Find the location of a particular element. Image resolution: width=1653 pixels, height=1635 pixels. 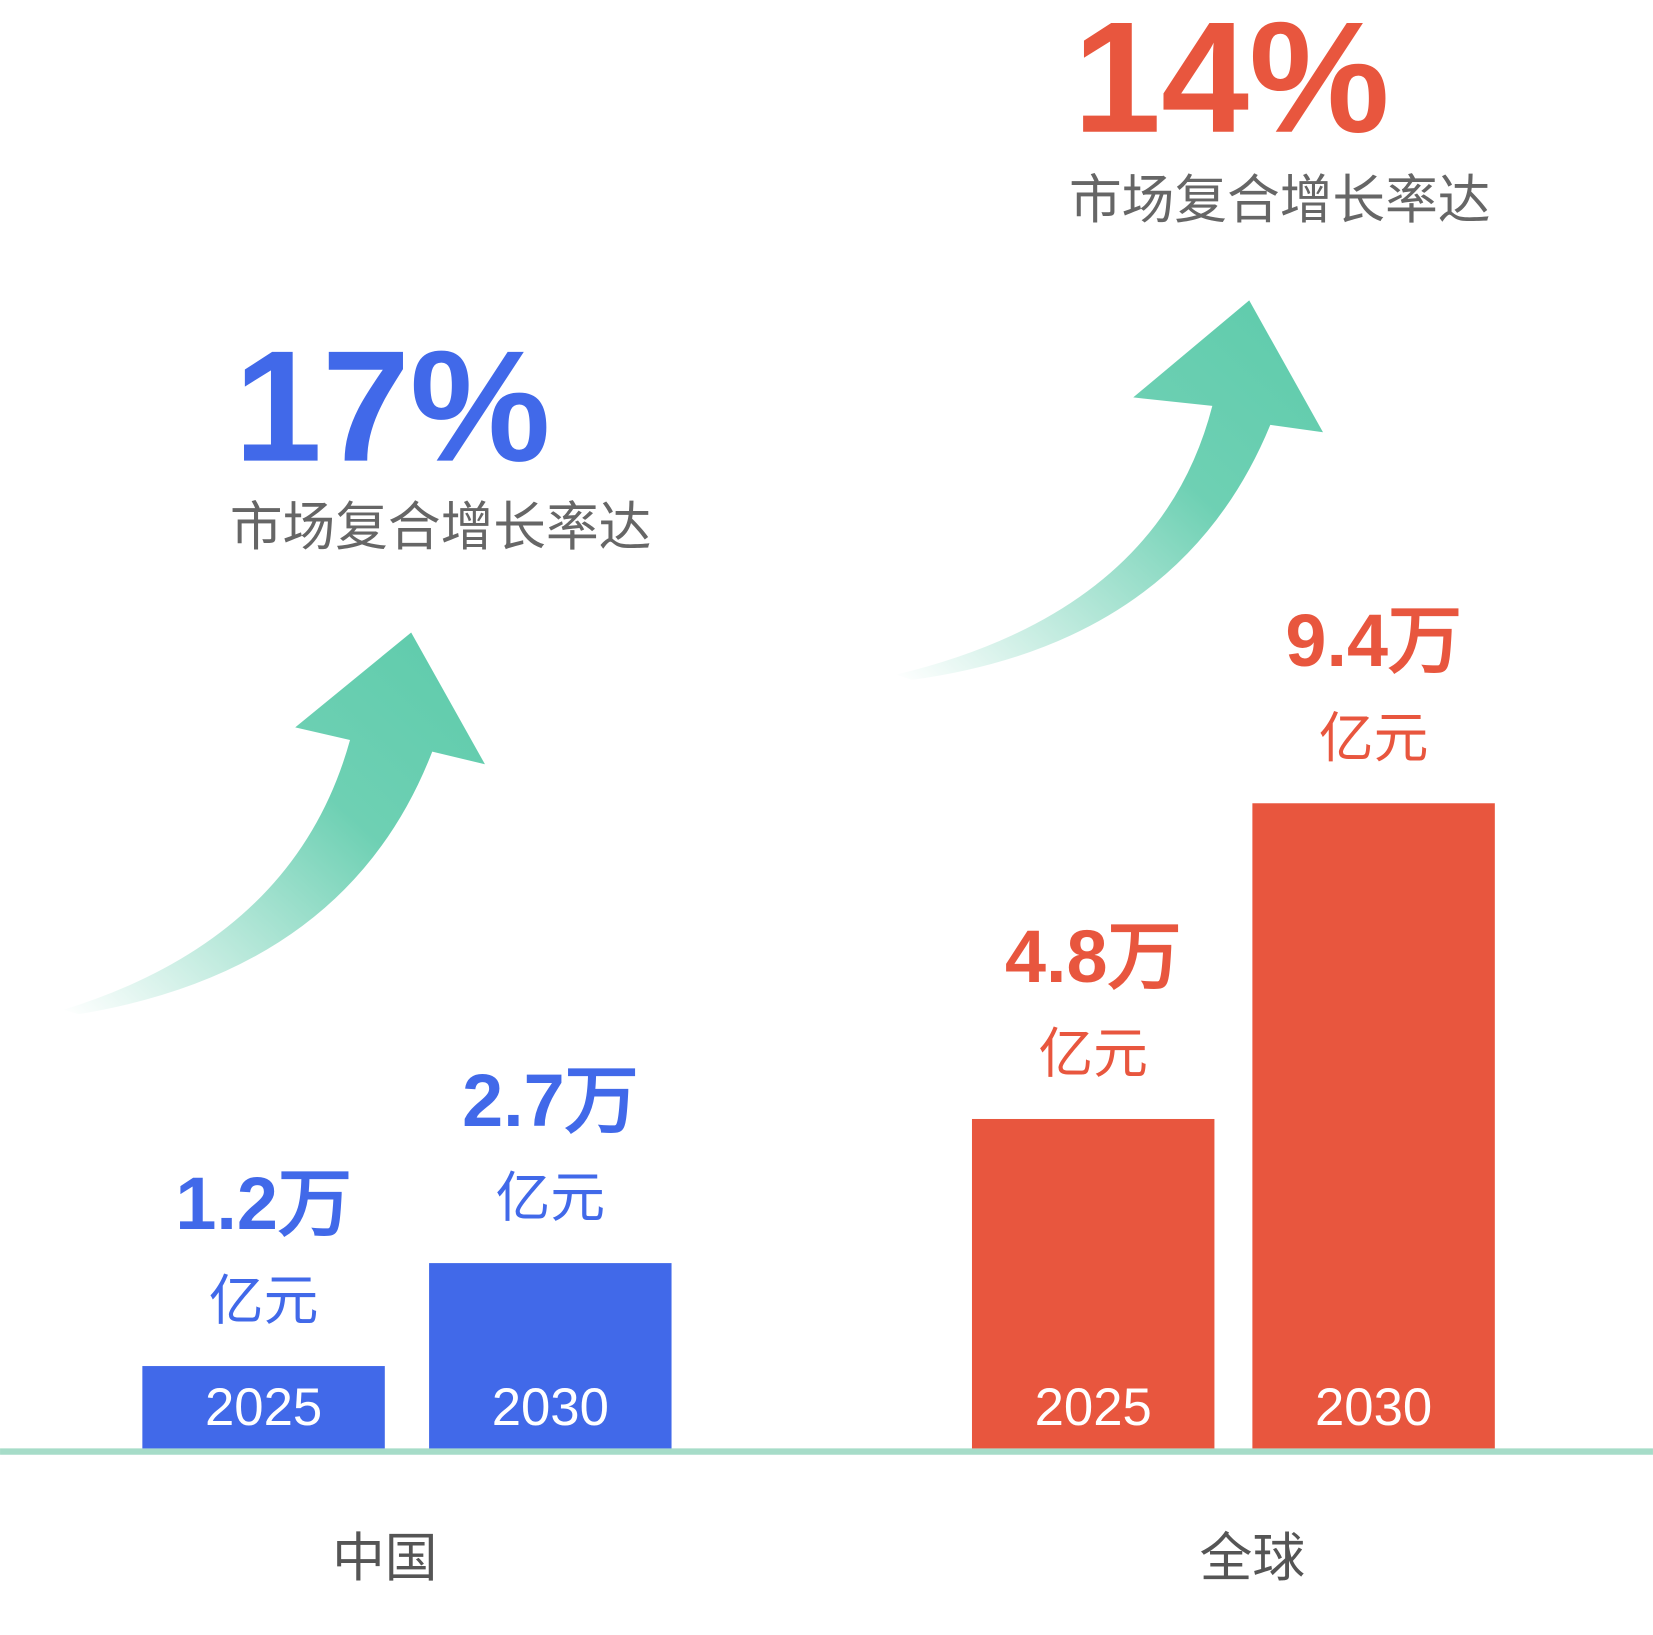

growth-rate: 17% is located at coordinates (392, 406).